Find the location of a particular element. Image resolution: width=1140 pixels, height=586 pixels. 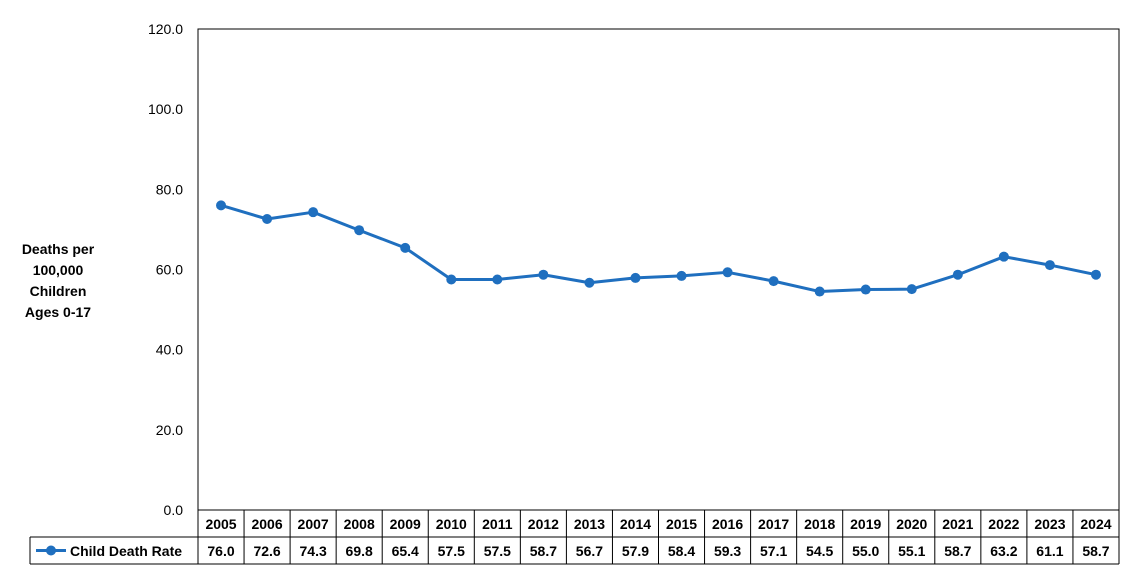

y-tick-label: 20.0 is located at coordinates (169, 430).